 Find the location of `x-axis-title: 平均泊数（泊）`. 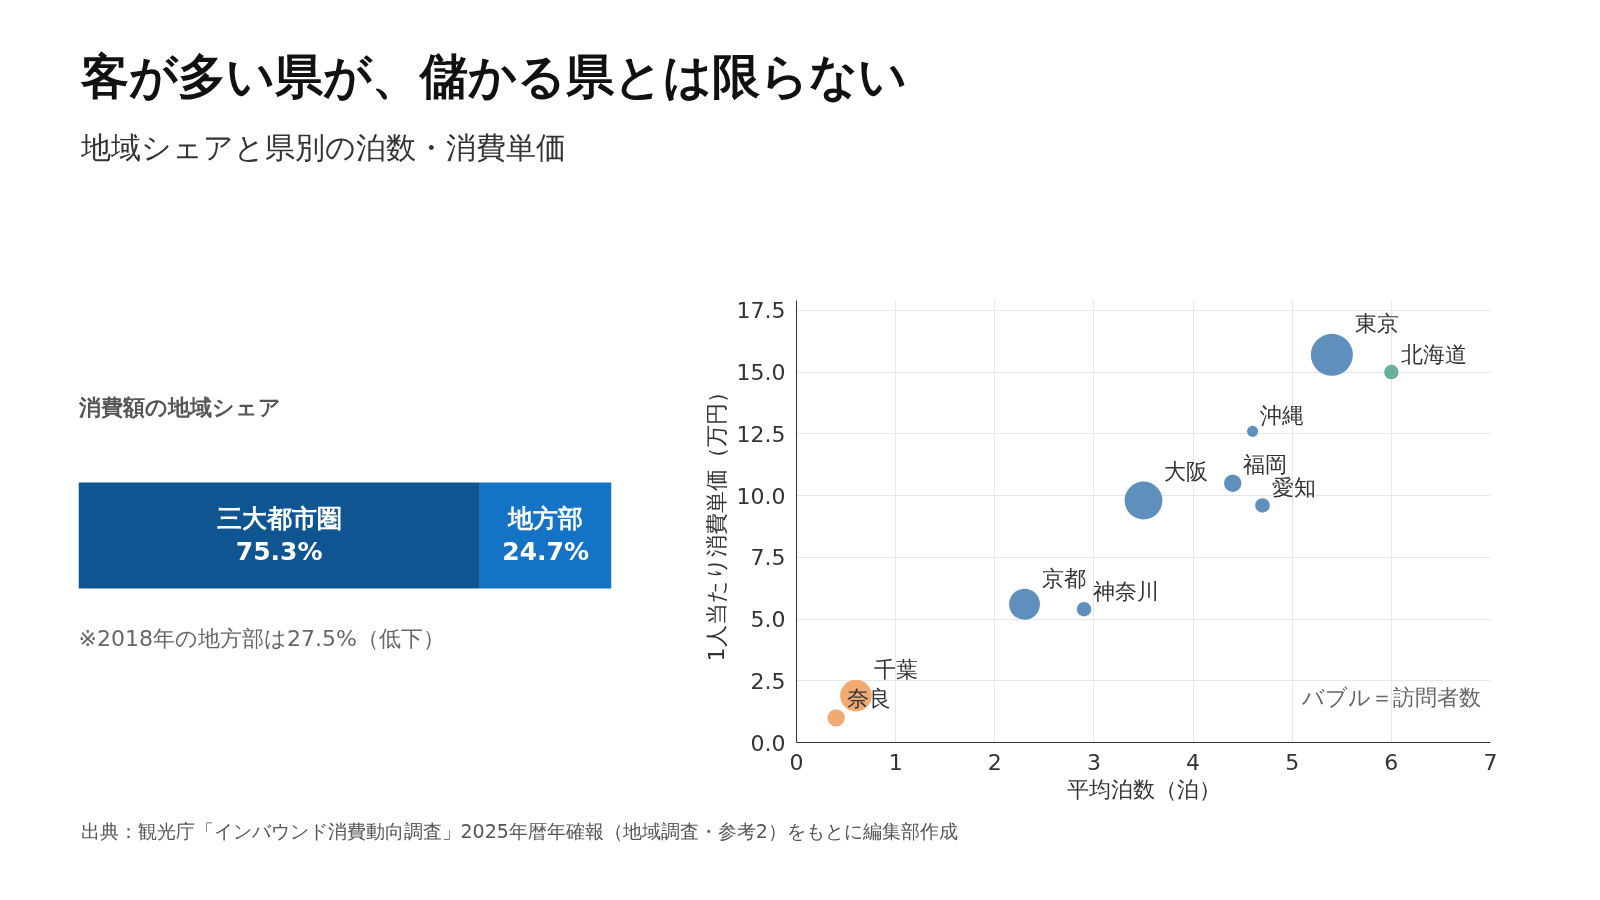

x-axis-title: 平均泊数（泊） is located at coordinates (1143, 789).